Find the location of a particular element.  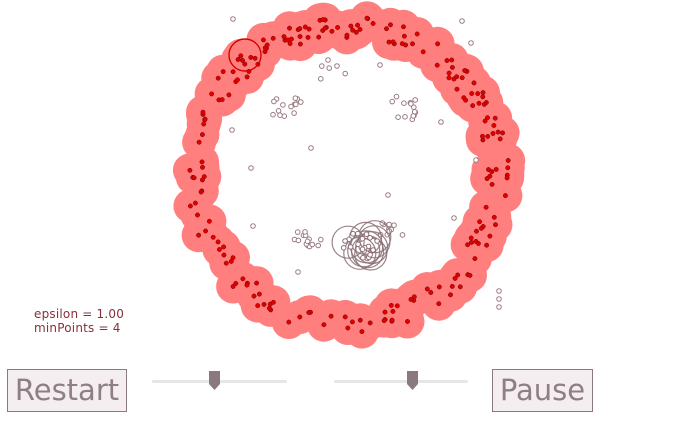

minpoints-slider-thumb is located at coordinates (412, 380).